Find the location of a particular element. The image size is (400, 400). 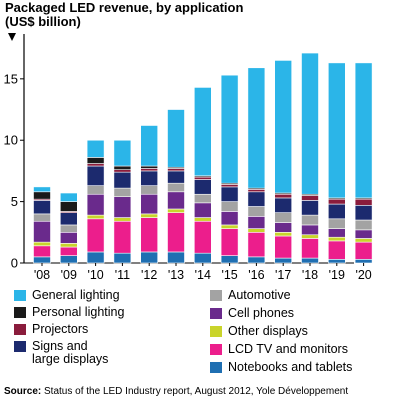

legend-item: Projectors is located at coordinates (51, 329).